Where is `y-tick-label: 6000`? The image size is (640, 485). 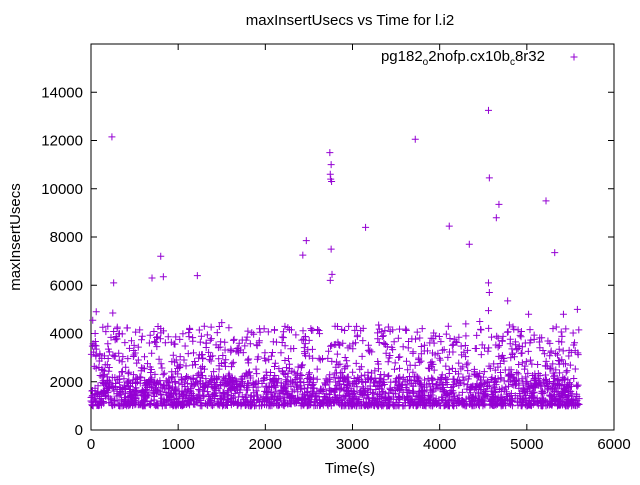 y-tick-label: 6000 is located at coordinates (66, 285).